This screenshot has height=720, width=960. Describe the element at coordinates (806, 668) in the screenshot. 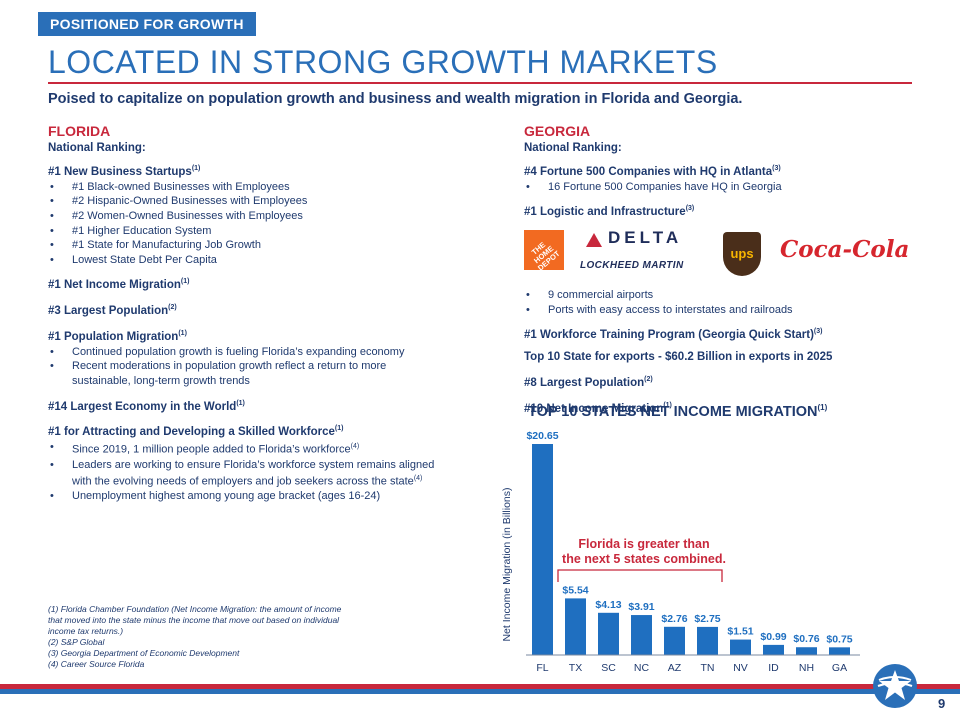

I see `tick-label-nh: NH` at that location.